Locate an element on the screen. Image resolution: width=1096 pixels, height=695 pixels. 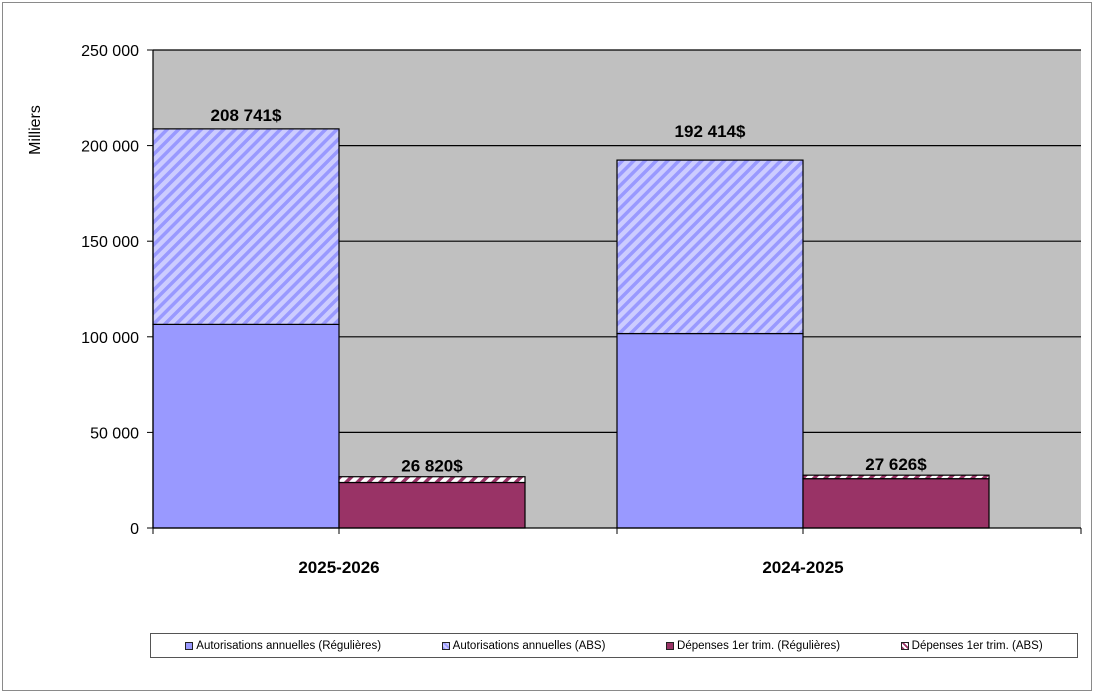
legend-item: Dépenses 1er trim. (ABS) is located at coordinates (971, 645).